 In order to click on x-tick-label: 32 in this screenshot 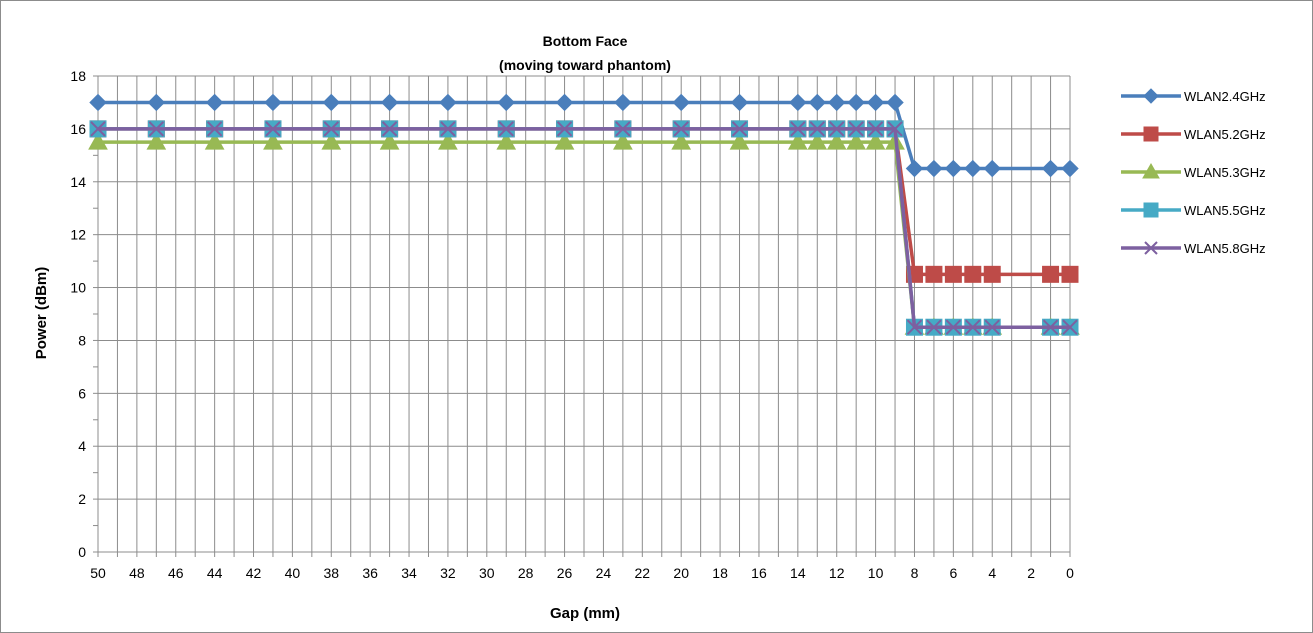, I will do `click(448, 573)`.